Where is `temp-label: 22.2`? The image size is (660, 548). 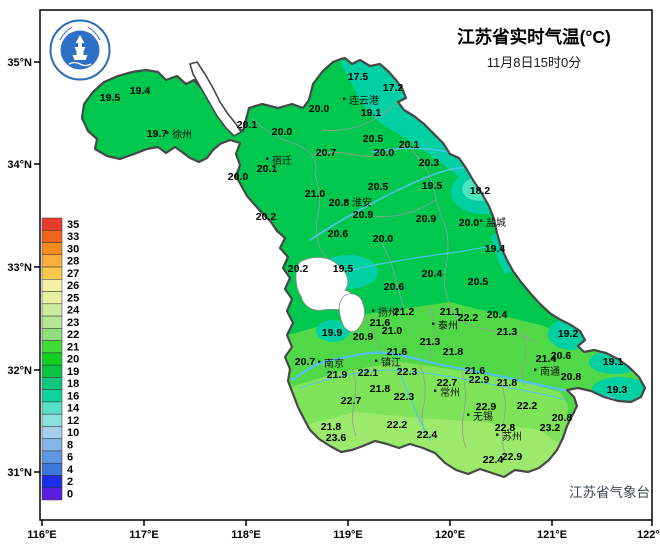
temp-label: 22.2 is located at coordinates (397, 425).